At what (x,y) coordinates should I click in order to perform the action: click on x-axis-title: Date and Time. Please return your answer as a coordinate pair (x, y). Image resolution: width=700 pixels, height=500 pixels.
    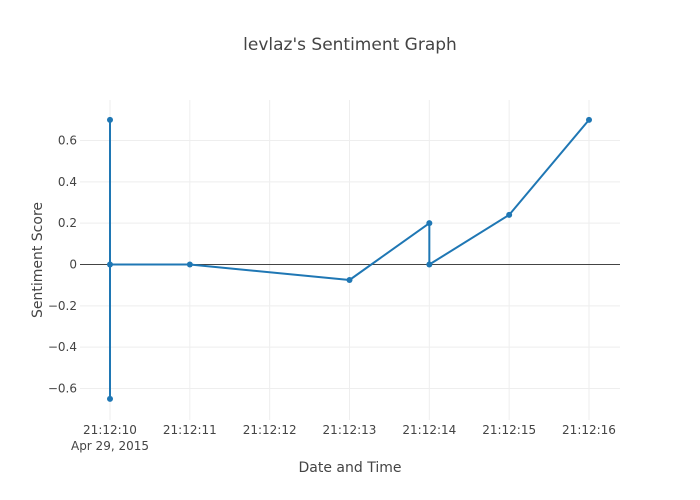
    Looking at the image, I should click on (350, 468).